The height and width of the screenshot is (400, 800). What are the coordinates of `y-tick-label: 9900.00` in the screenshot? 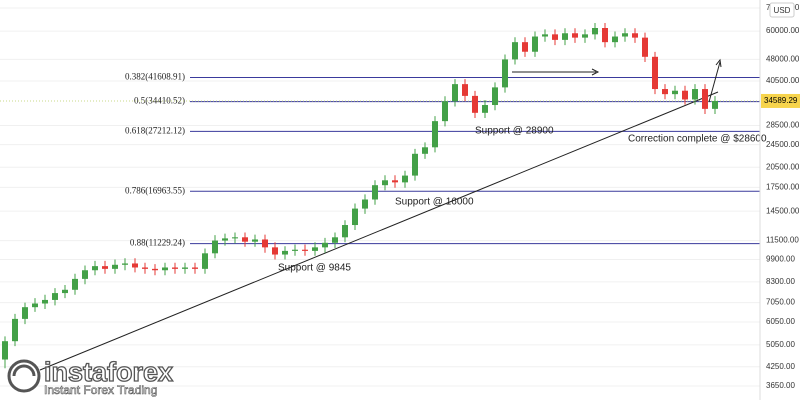 It's located at (780, 259).